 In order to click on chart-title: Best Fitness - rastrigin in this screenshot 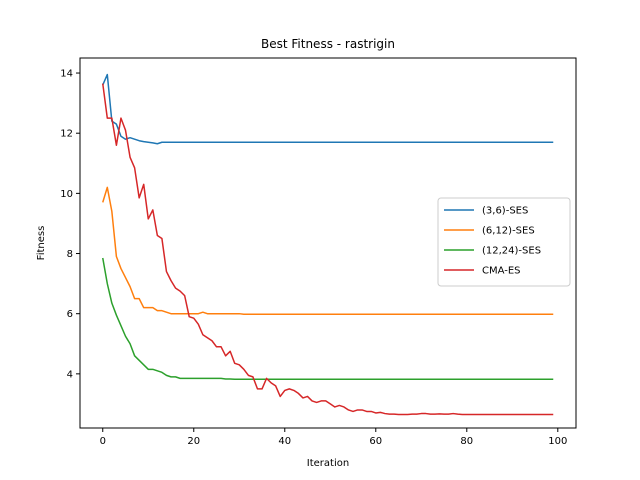, I will do `click(328, 44)`.